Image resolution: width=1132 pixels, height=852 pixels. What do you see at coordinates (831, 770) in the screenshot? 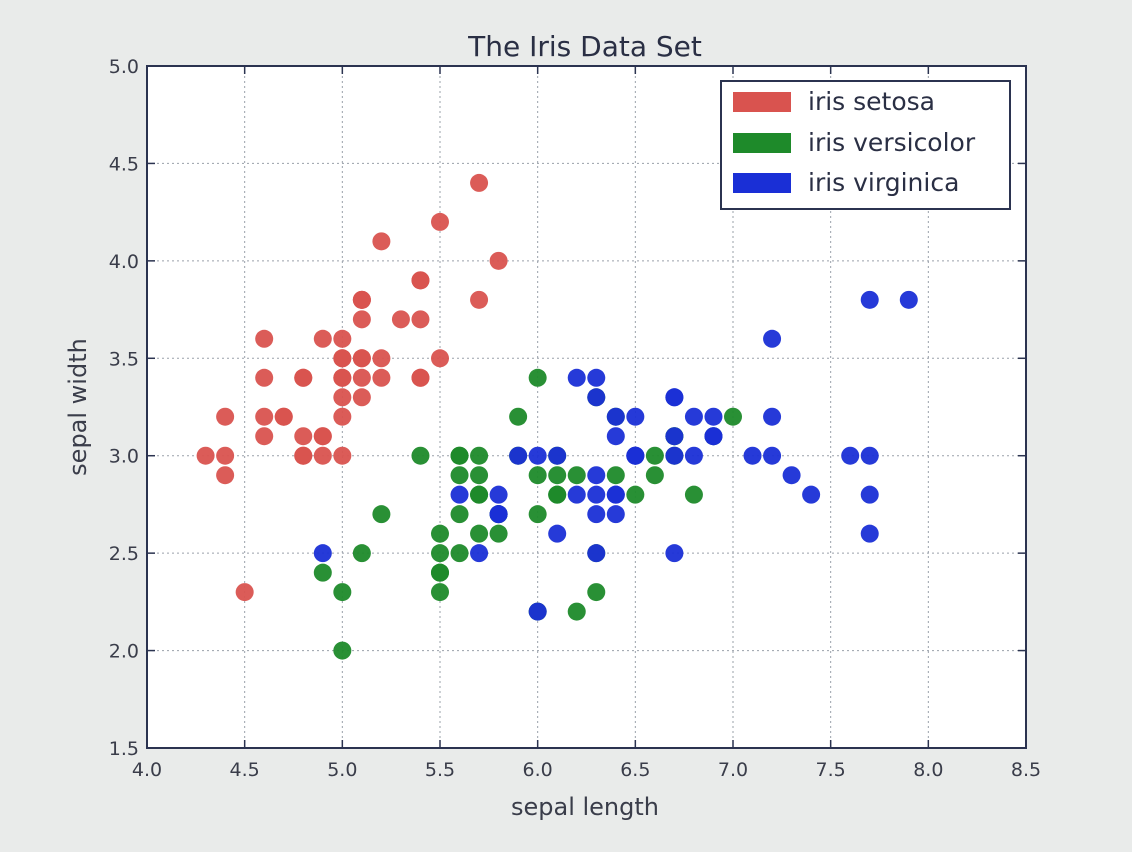
I see `x-tick-label: 7.5` at bounding box center [831, 770].